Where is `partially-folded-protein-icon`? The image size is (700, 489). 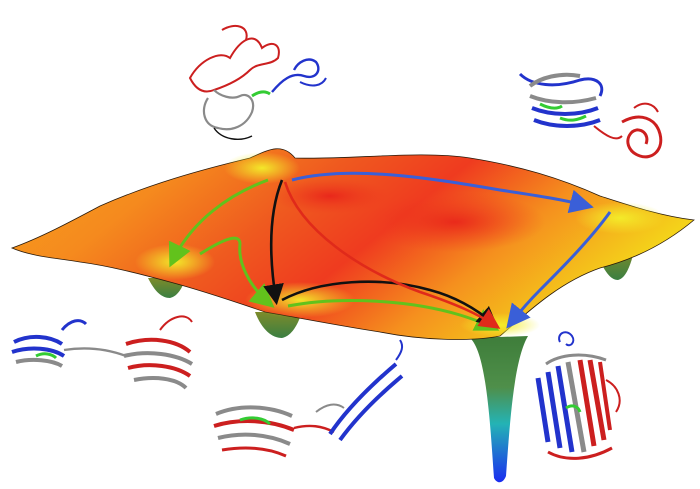
partially-folded-protein-icon is located at coordinates (590, 115).